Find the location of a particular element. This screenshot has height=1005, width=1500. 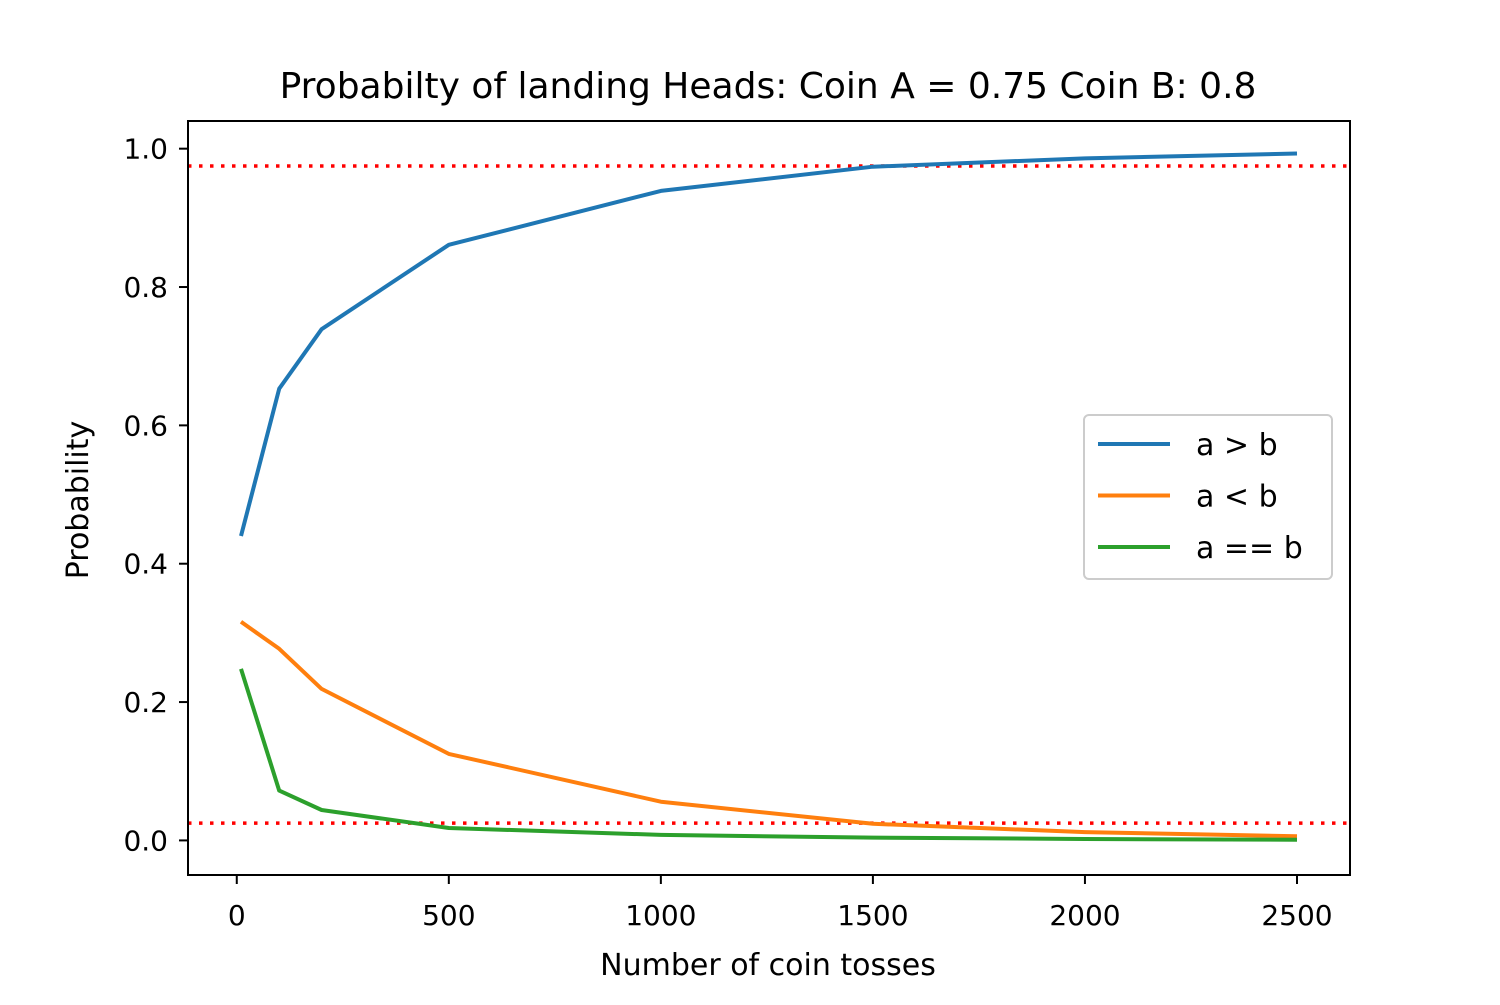

y-axis-label: Probability is located at coordinates (78, 500).